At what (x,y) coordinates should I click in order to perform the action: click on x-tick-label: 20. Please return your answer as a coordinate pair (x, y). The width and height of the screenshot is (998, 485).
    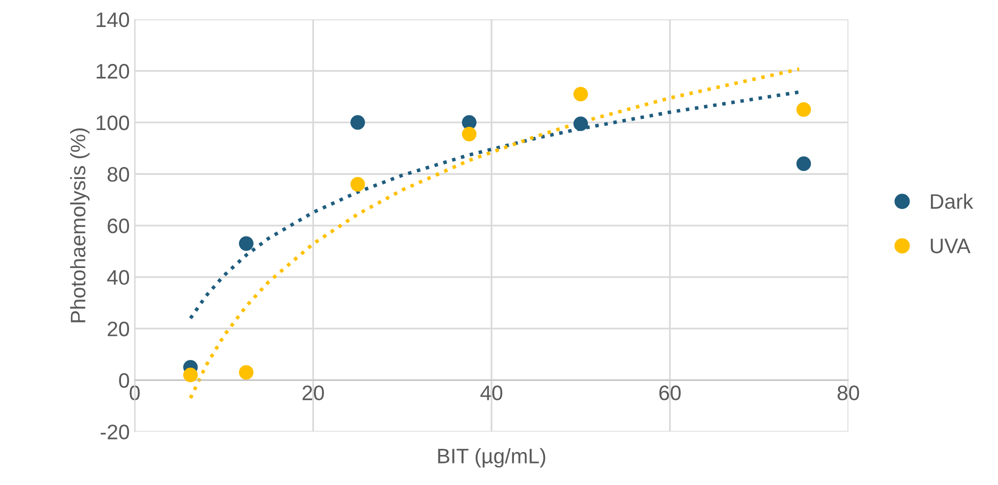
    Looking at the image, I should click on (313, 393).